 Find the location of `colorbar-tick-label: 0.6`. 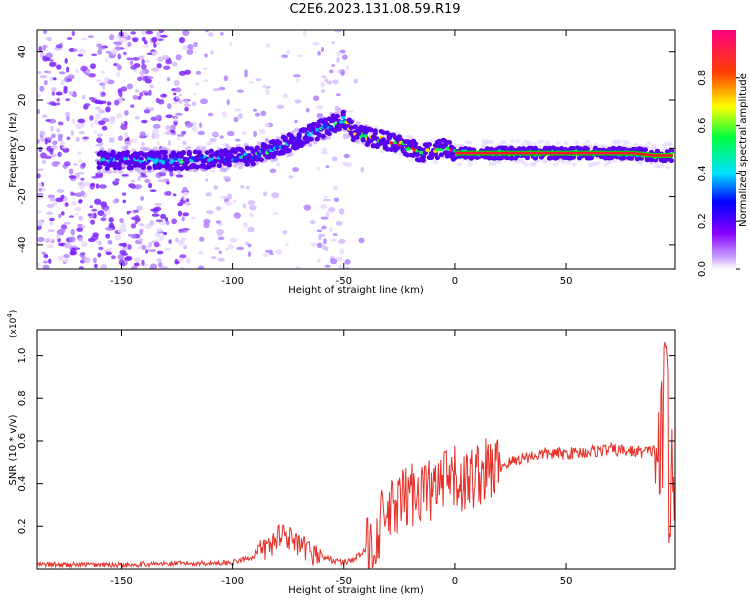

colorbar-tick-label: 0.6 is located at coordinates (702, 126).